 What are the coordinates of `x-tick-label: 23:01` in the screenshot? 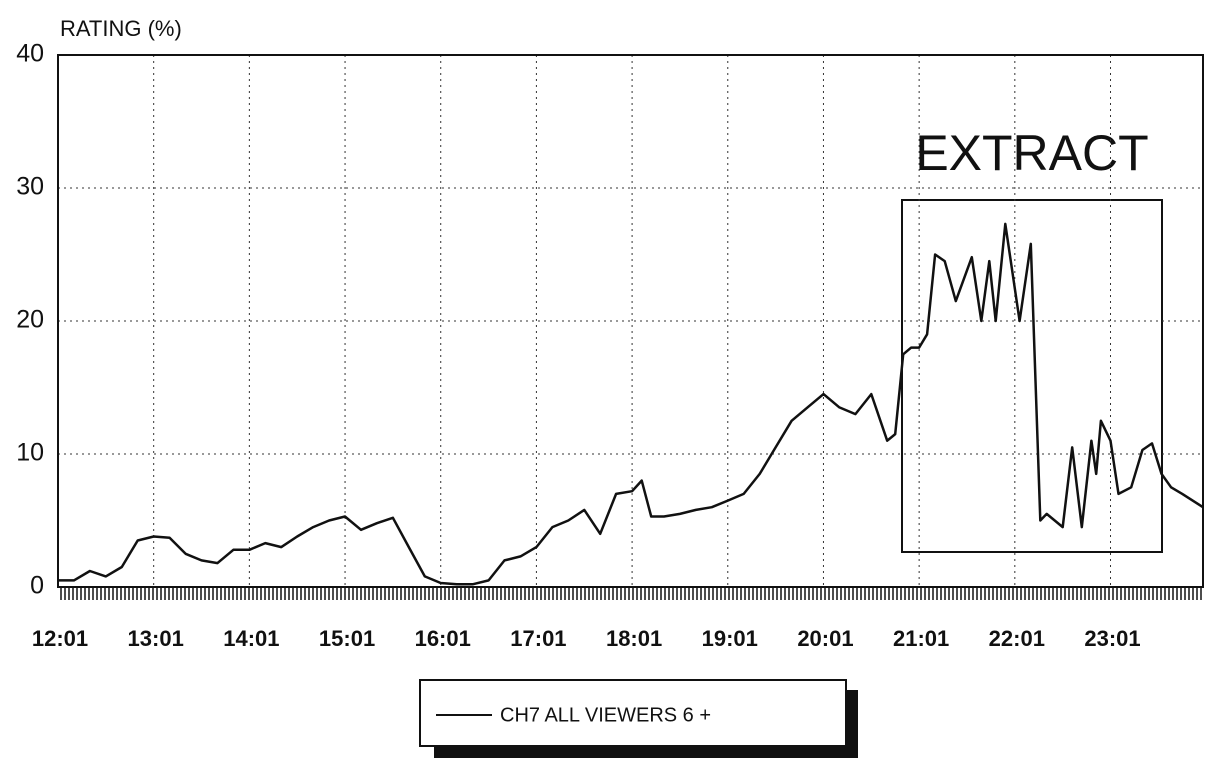 It's located at (1112, 638).